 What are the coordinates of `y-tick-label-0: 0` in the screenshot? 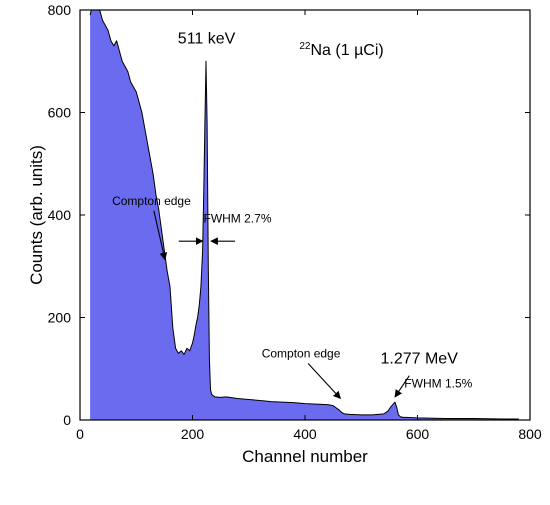 It's located at (67, 420).